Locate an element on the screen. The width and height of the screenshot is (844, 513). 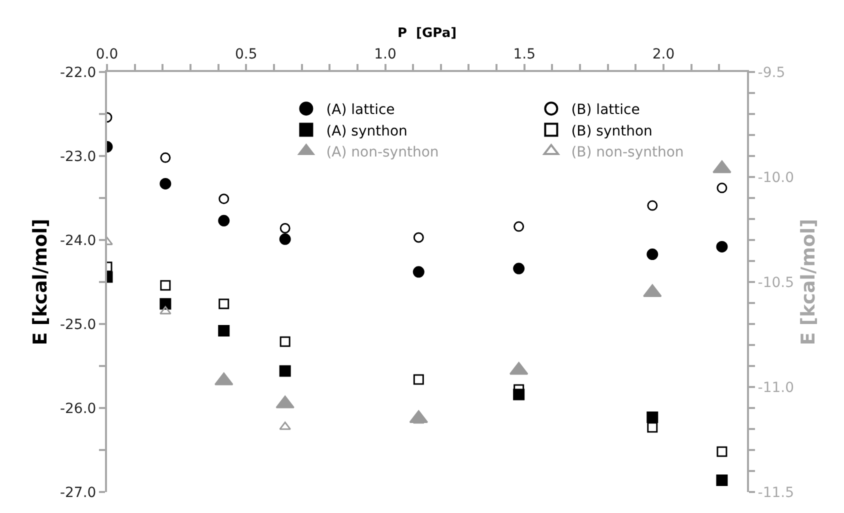
legend-label: (A) synthon is located at coordinates (367, 131).